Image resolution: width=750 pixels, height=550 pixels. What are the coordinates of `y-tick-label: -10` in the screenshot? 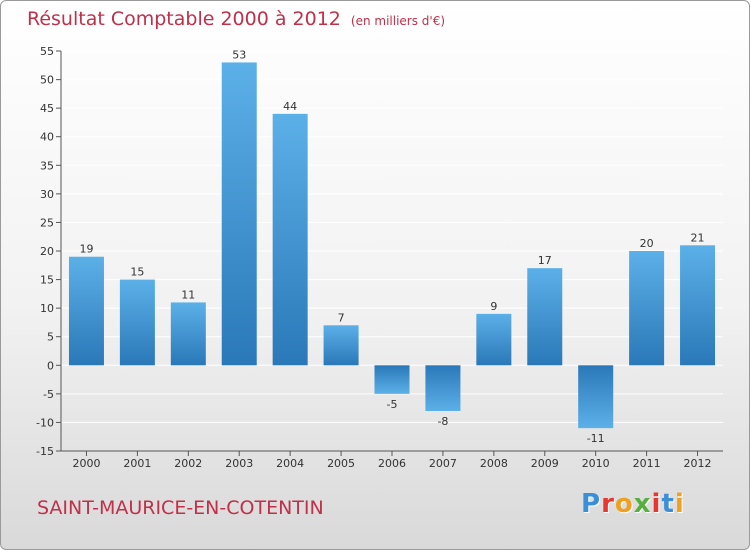 It's located at (45, 422).